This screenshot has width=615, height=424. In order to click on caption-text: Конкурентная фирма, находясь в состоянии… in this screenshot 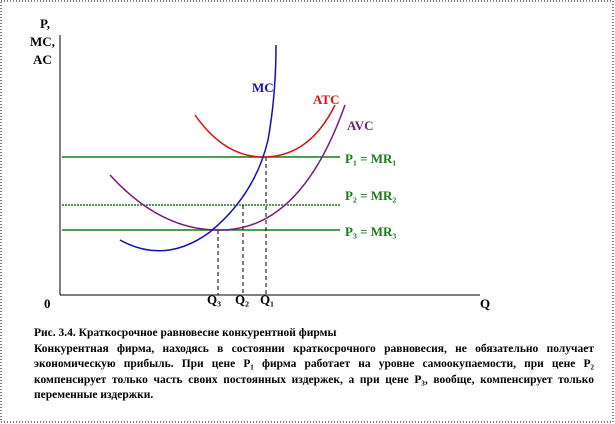, I will do `click(314, 372)`.